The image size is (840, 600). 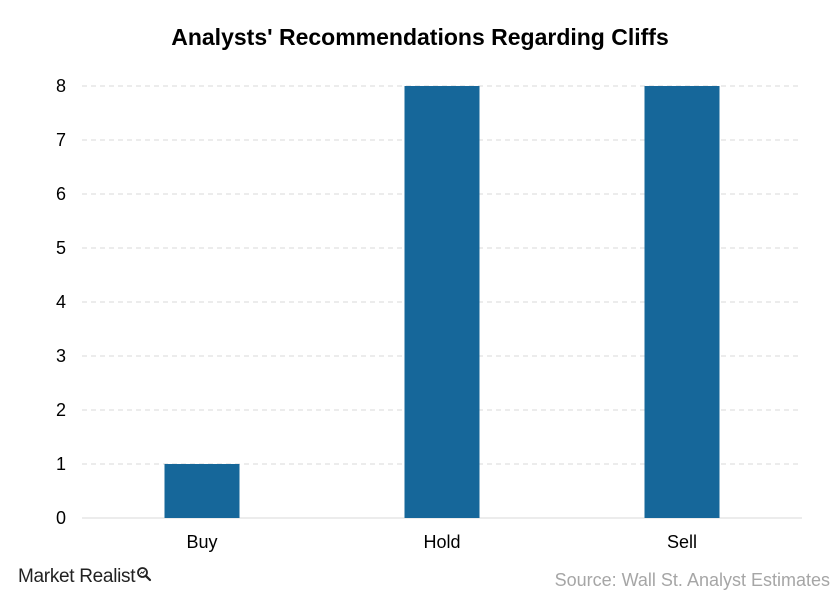 I want to click on bar-hold, so click(x=442, y=302).